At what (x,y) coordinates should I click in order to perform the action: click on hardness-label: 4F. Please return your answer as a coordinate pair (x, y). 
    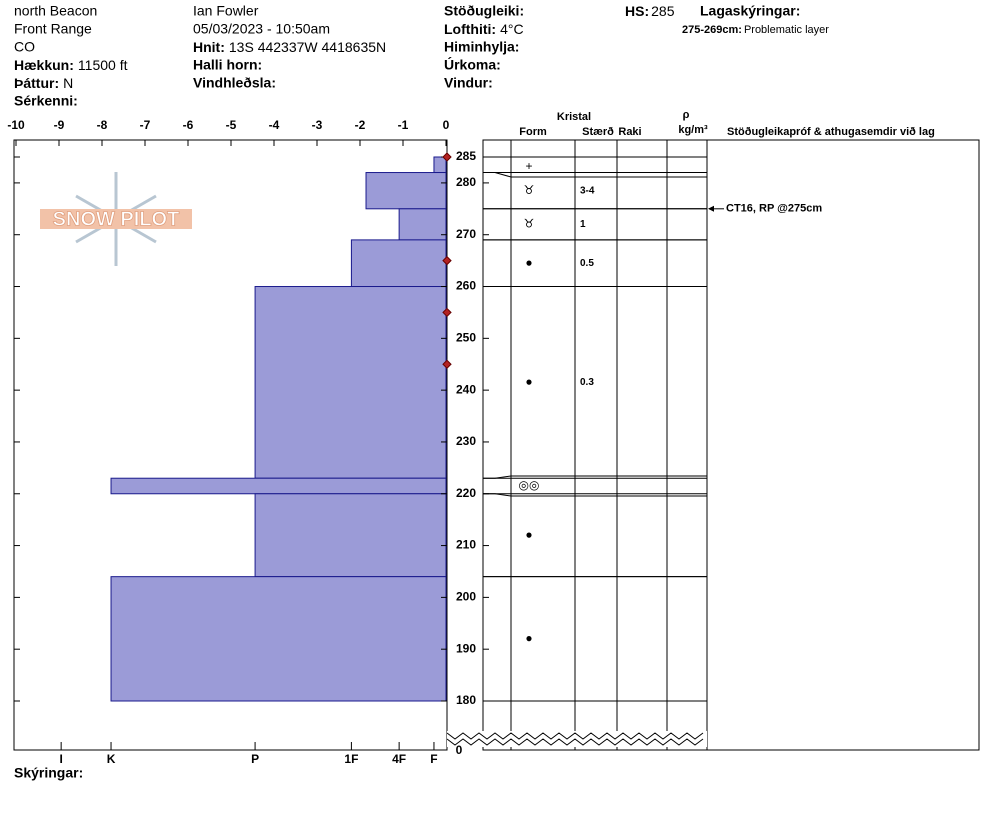
    Looking at the image, I should click on (399, 759).